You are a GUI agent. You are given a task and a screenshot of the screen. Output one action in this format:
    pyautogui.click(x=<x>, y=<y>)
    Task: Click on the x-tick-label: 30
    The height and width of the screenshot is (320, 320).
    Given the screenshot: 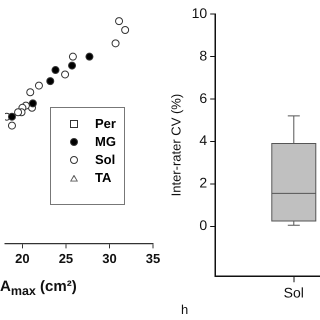 What is the action you would take?
    pyautogui.click(x=109, y=258)
    